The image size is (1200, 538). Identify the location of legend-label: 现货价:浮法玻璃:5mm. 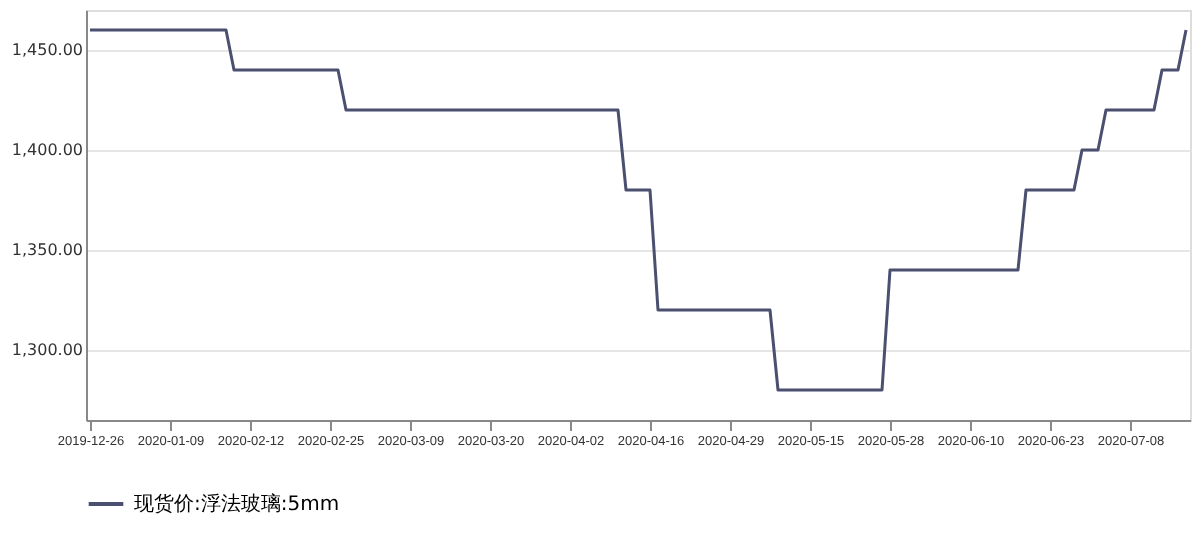
(237, 504).